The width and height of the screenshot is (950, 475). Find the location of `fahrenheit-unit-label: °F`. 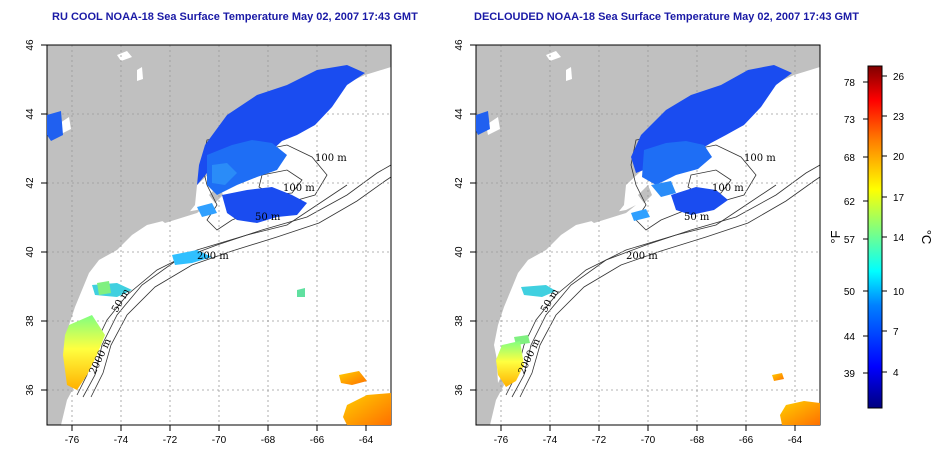

fahrenheit-unit-label: °F is located at coordinates (835, 236).